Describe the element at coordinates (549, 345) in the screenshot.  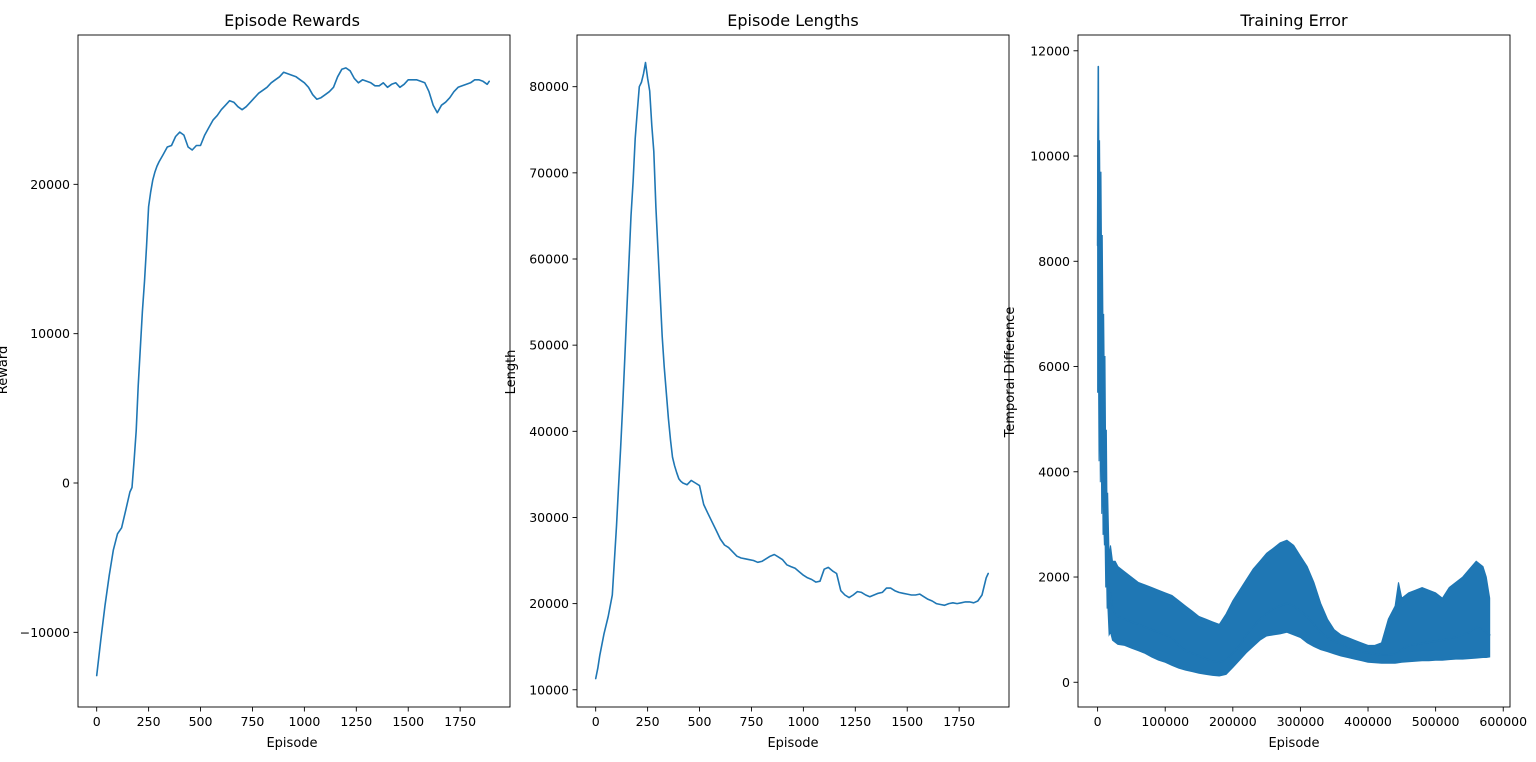
I see `y-tick-label: 50000` at that location.